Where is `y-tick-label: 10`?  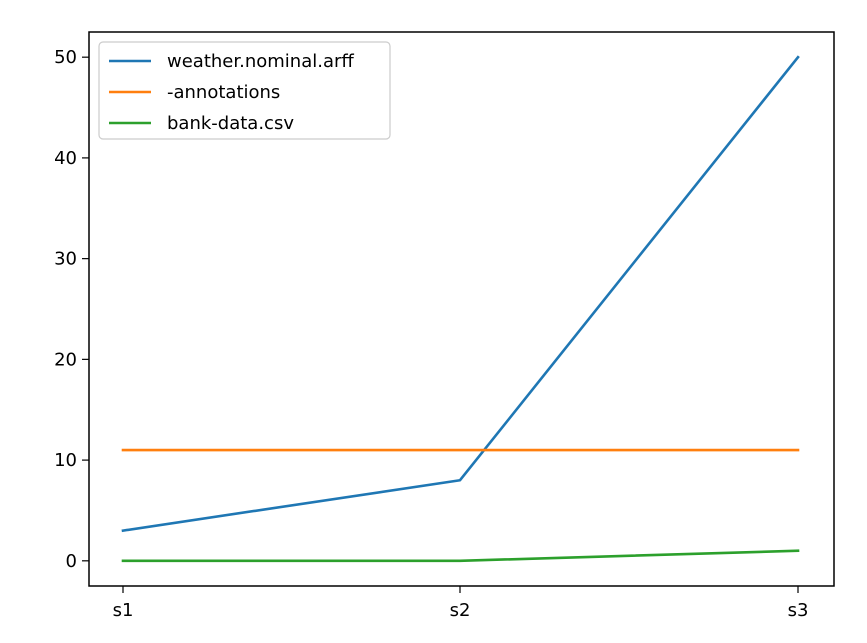
y-tick-label: 10 is located at coordinates (65, 460).